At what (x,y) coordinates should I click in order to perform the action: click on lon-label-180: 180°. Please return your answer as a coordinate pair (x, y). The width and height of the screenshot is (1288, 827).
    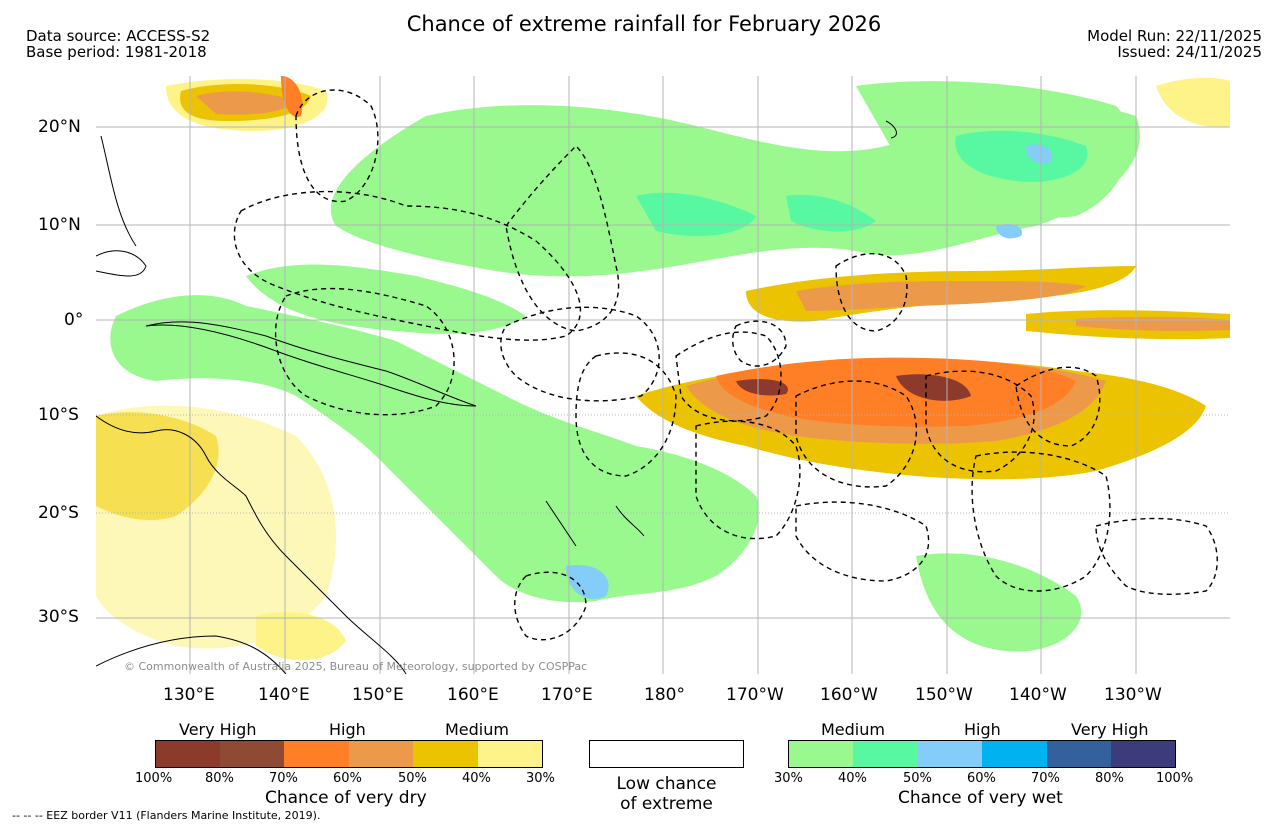
    Looking at the image, I should click on (664, 695).